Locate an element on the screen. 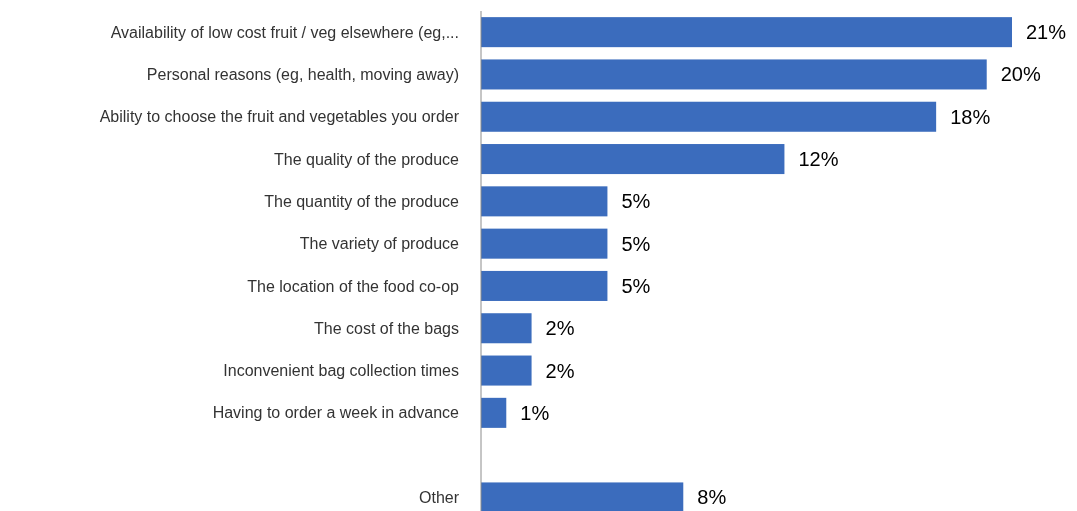  y-tick-label: Ability to choose the fruit and vegetables you order is located at coordinates (279, 117).